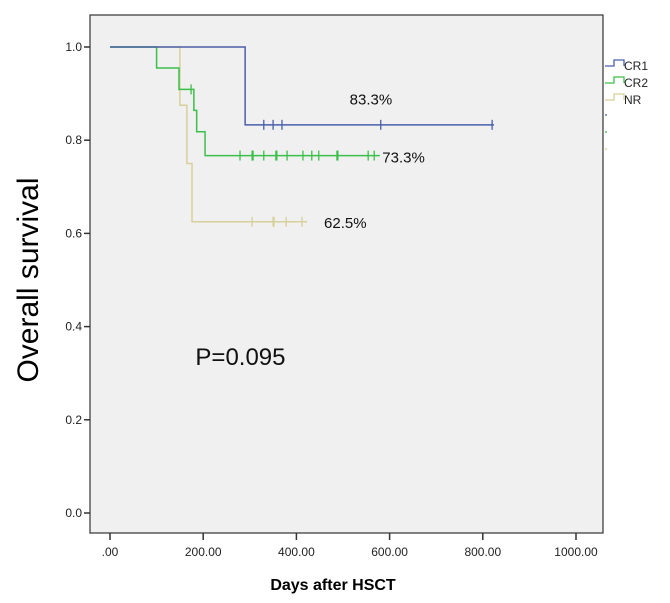 This screenshot has width=670, height=603. What do you see at coordinates (633, 100) in the screenshot?
I see `legend-label-nr: NR` at bounding box center [633, 100].